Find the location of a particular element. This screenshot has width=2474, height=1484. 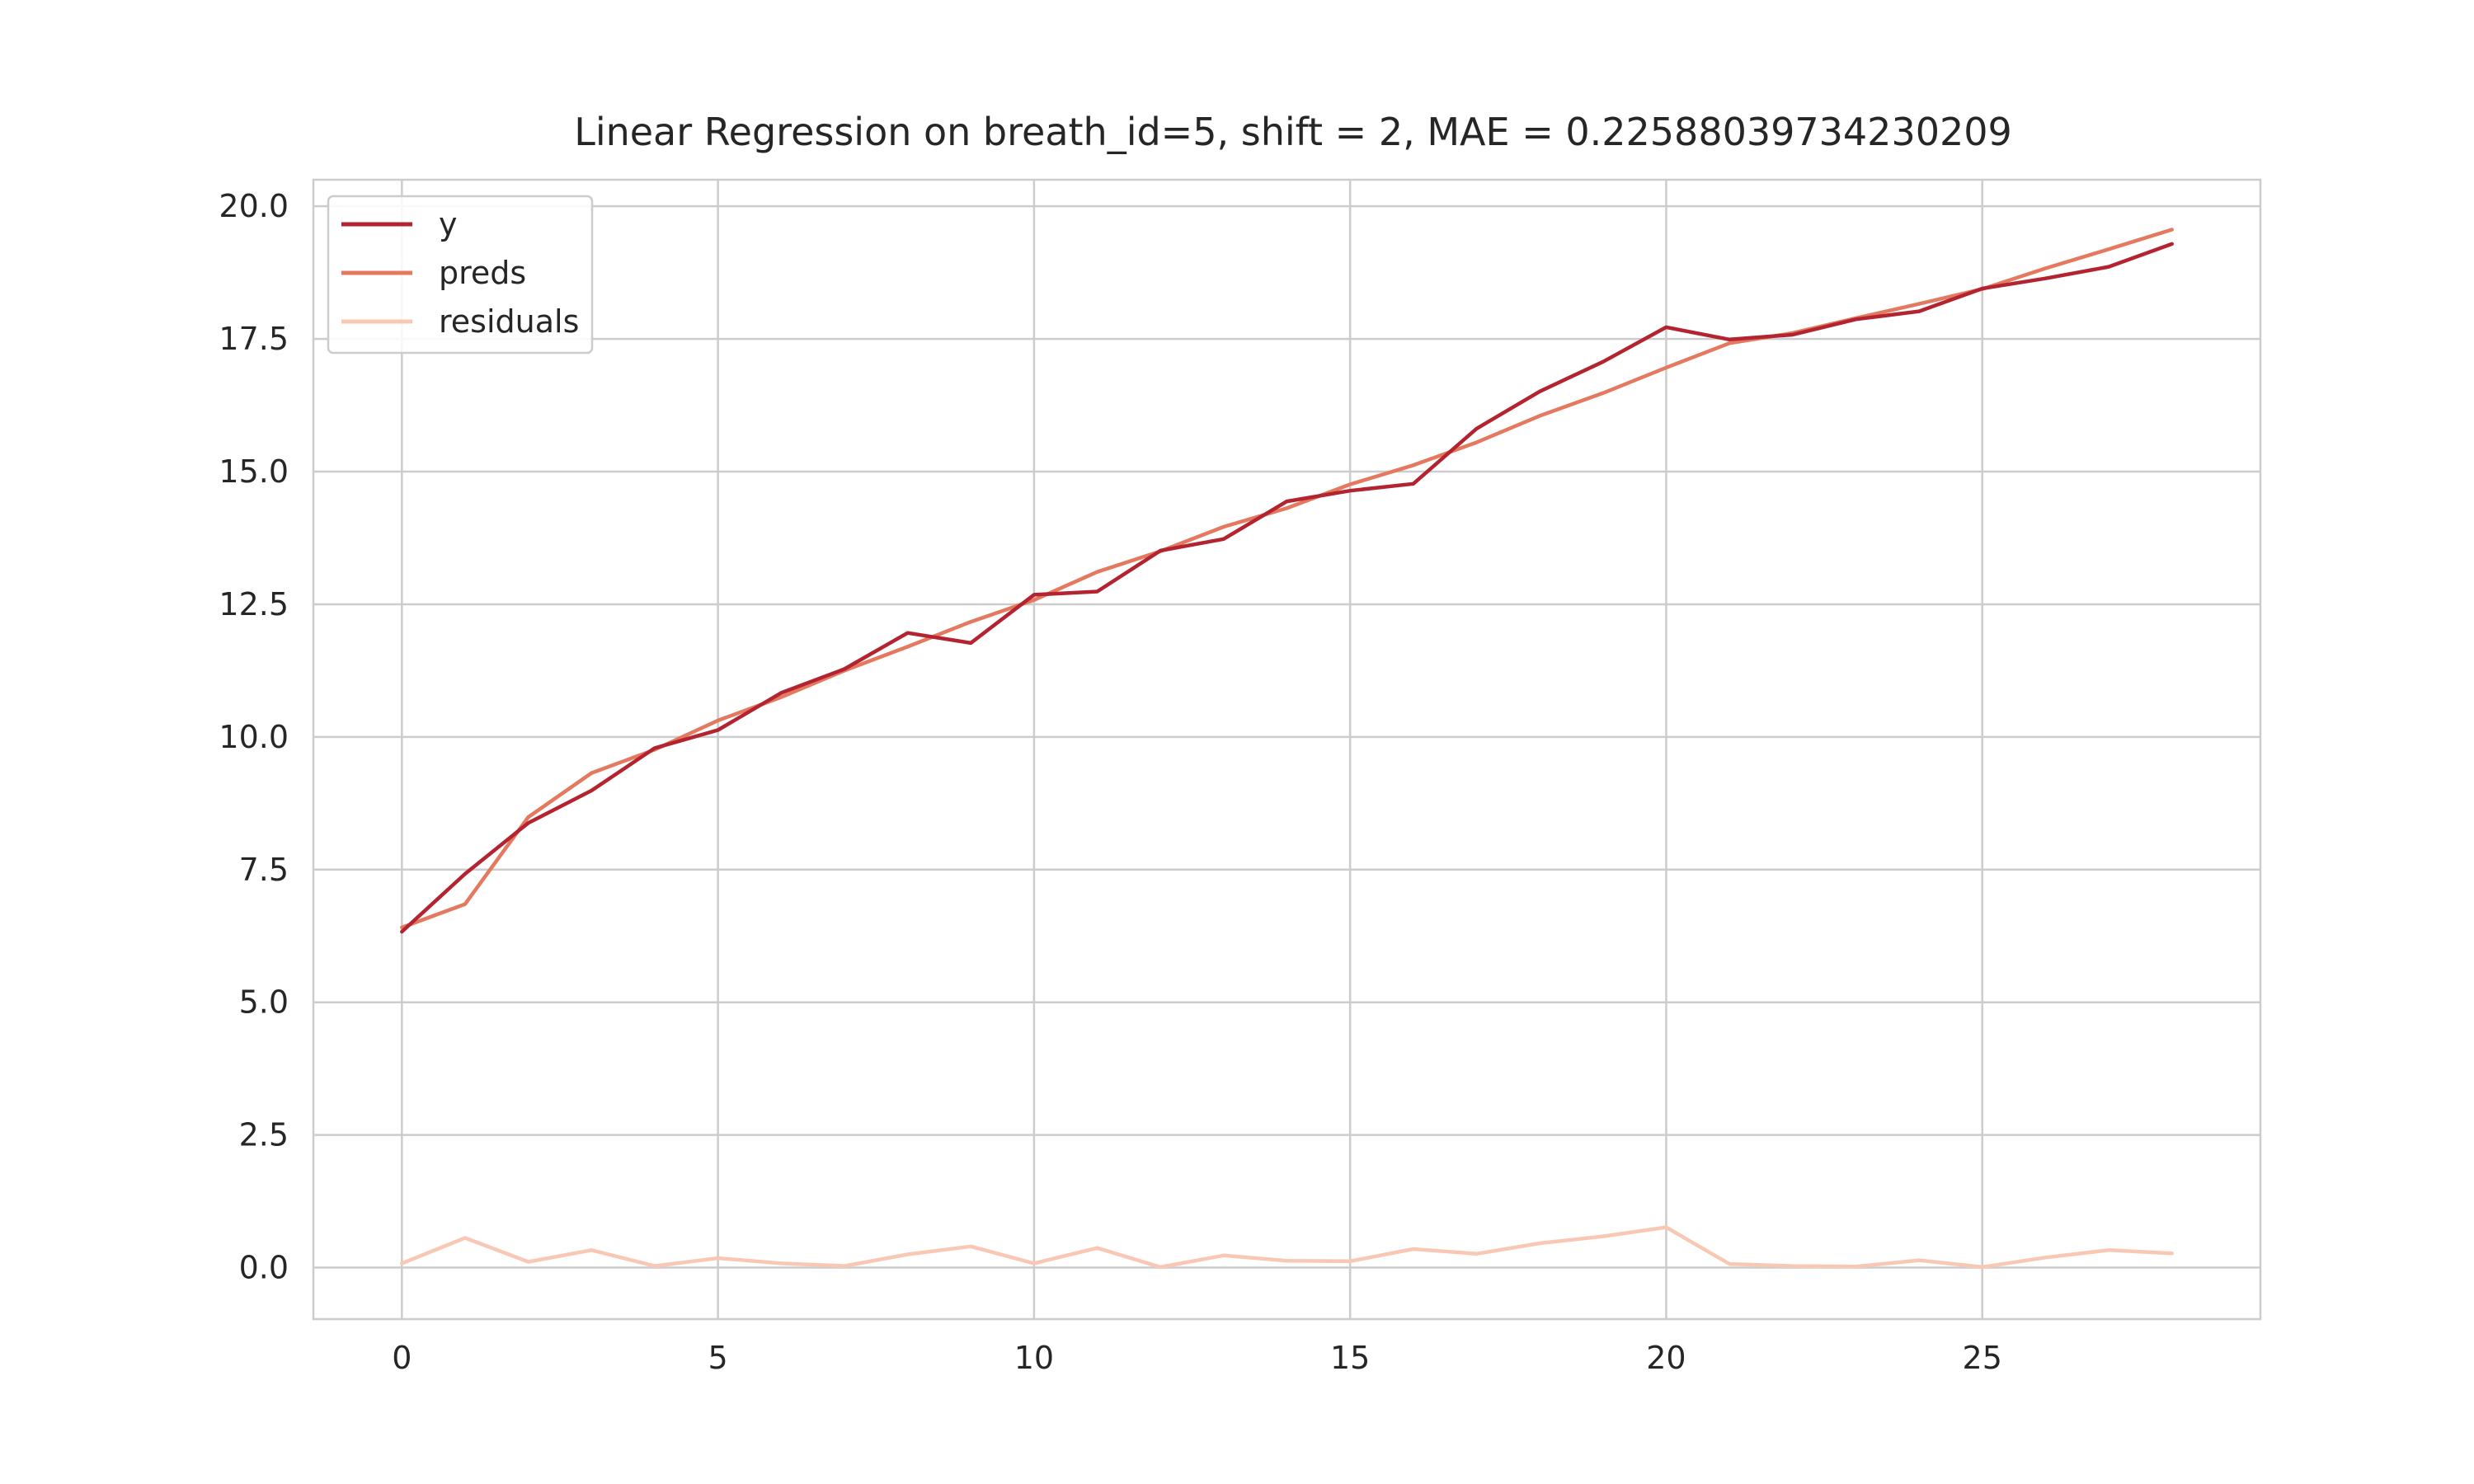

y-tick-label: 5.0 is located at coordinates (264, 1002).